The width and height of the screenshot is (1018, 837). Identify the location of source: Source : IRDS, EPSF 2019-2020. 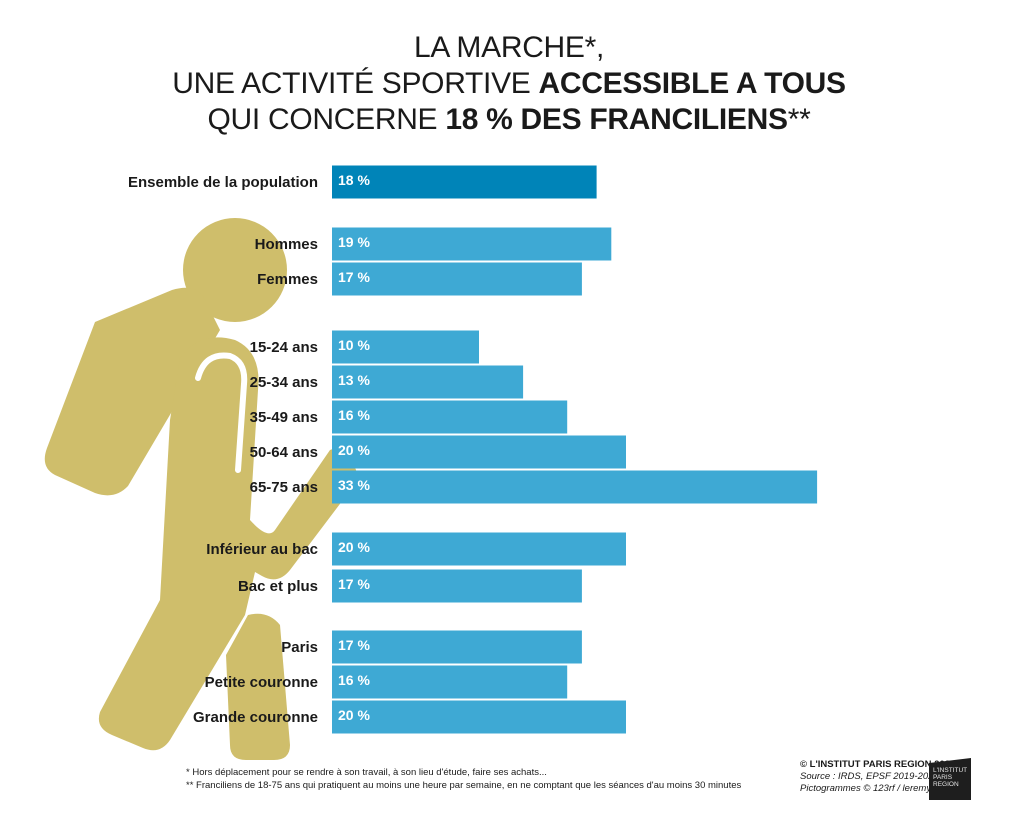
(869, 776).